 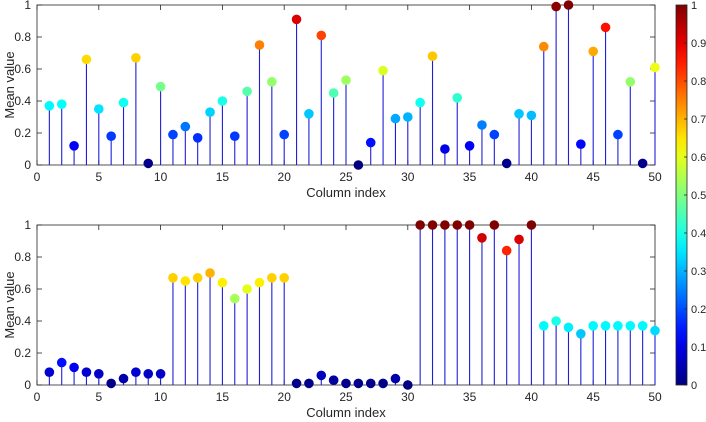 I want to click on colorbar-tick-label: 1, so click(x=694, y=6).